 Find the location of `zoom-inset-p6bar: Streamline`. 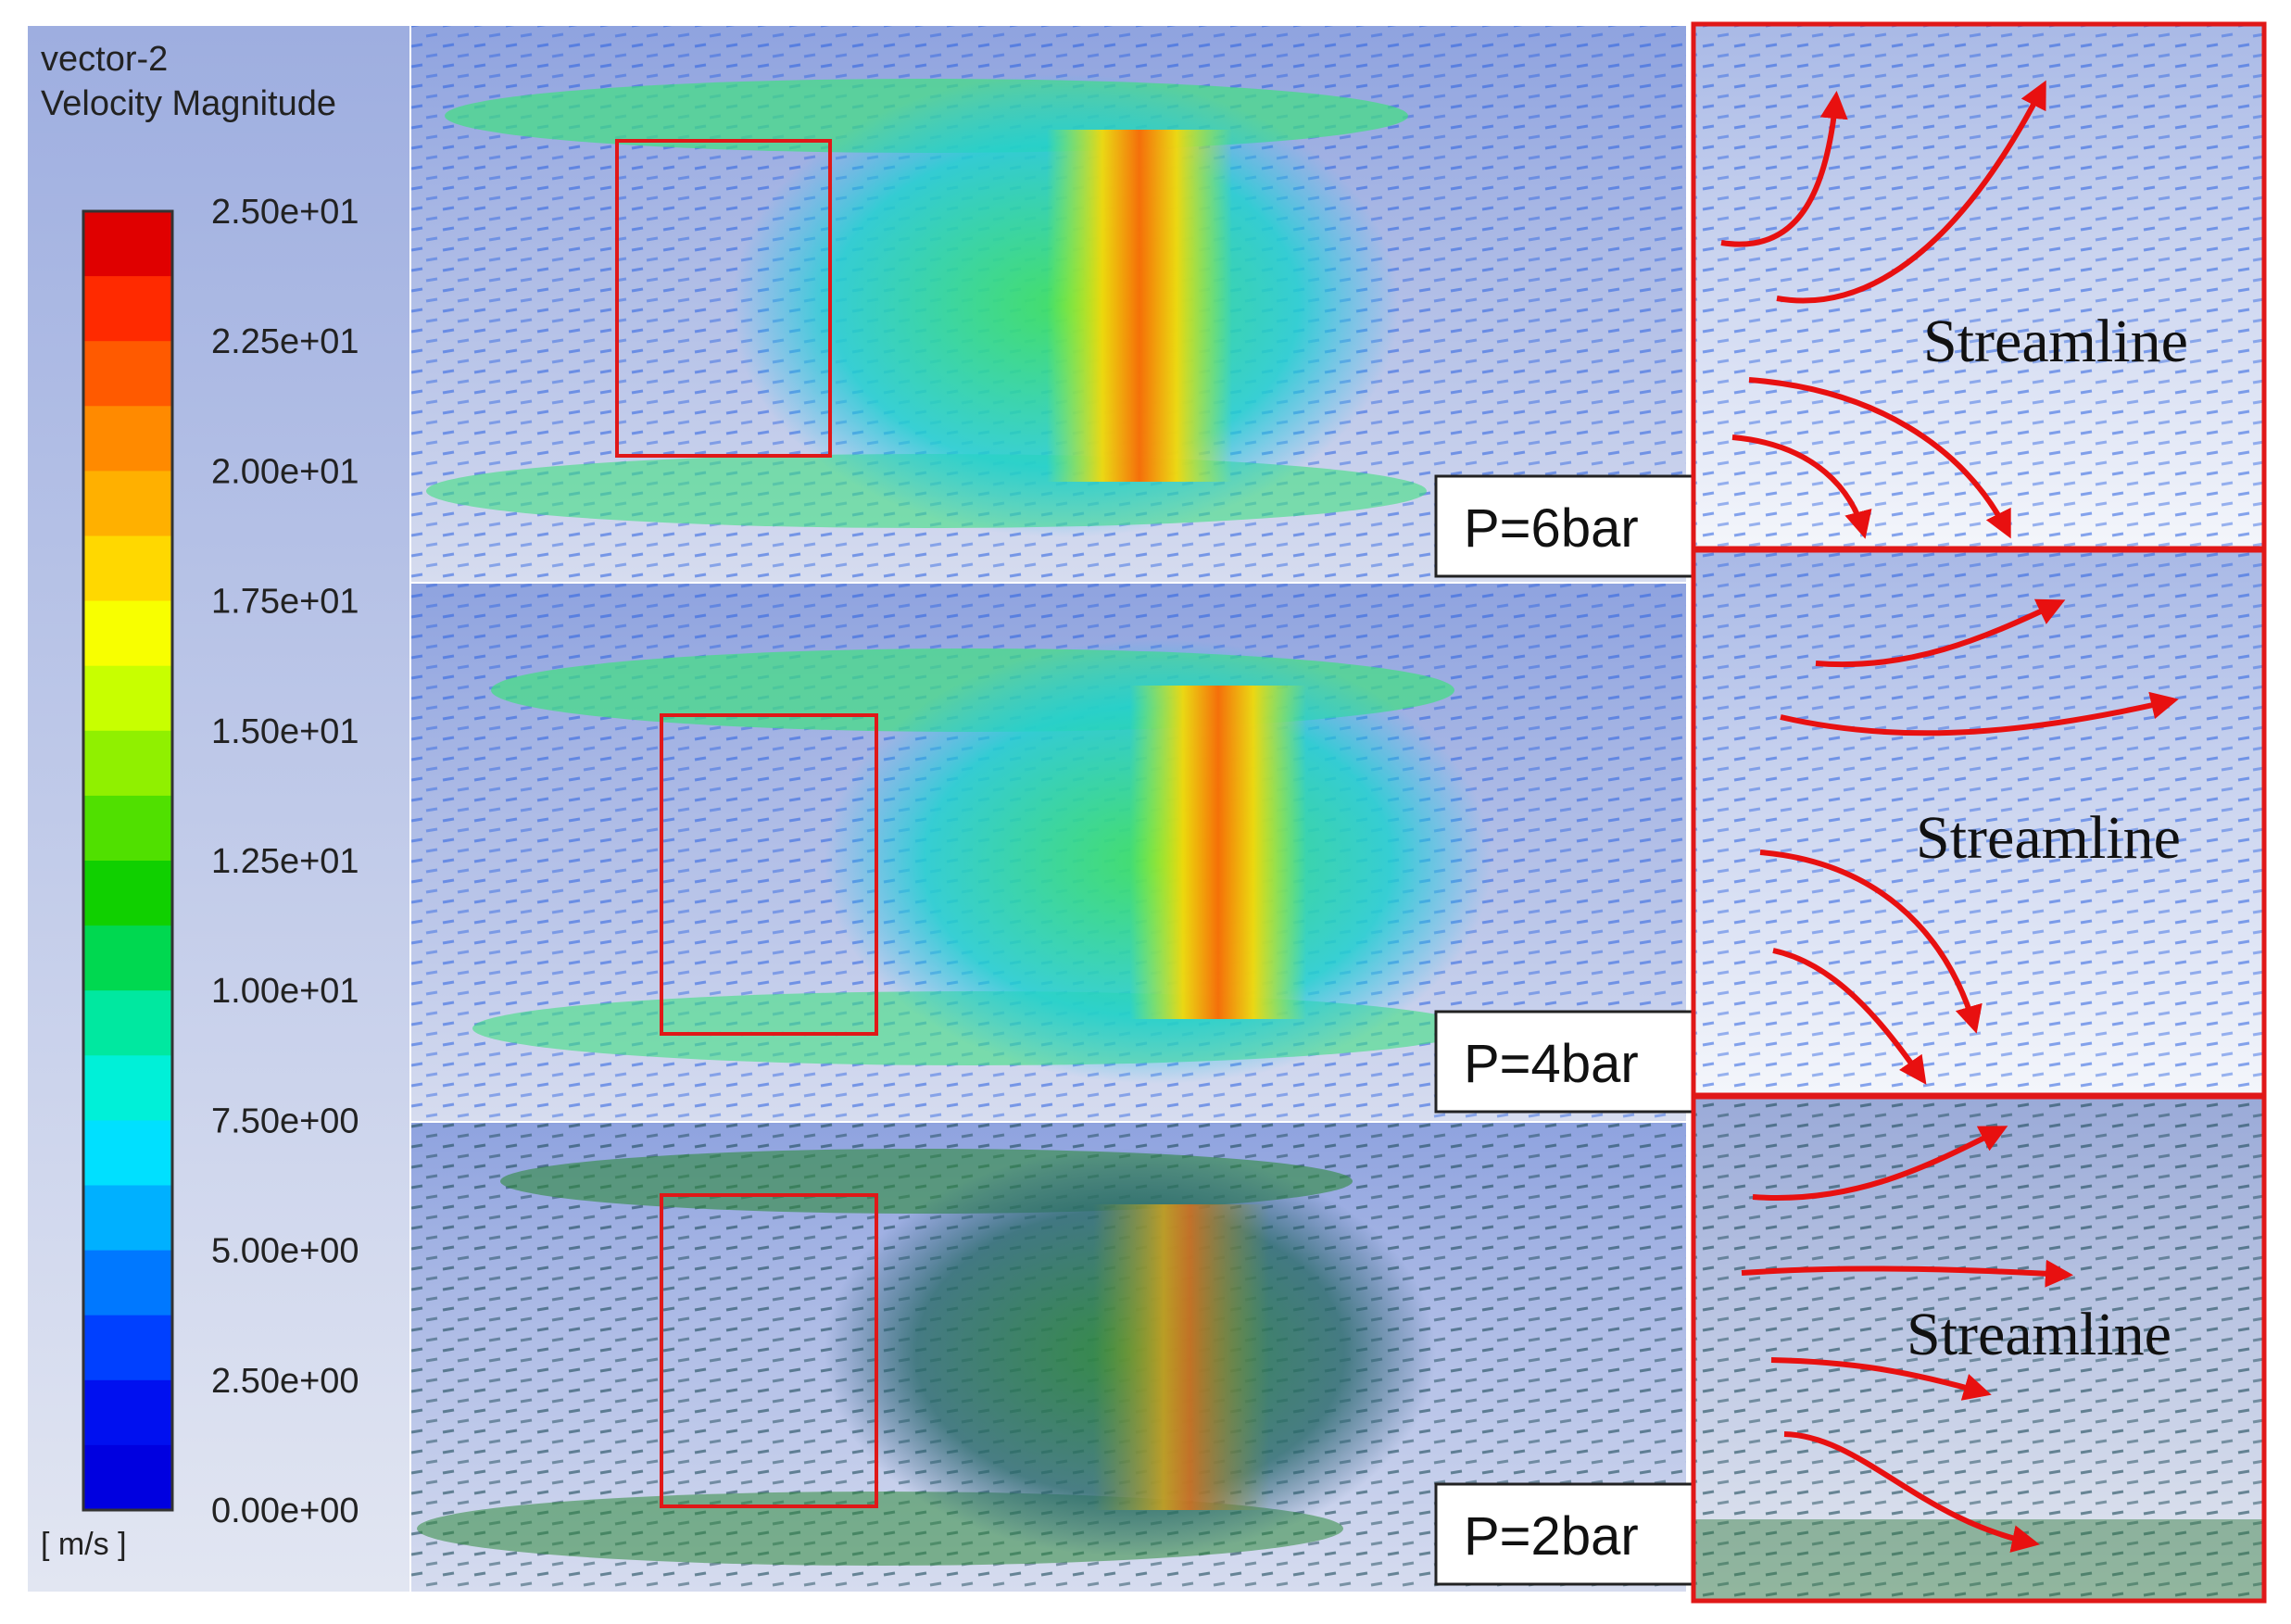

zoom-inset-p6bar: Streamline is located at coordinates (1979, 286).